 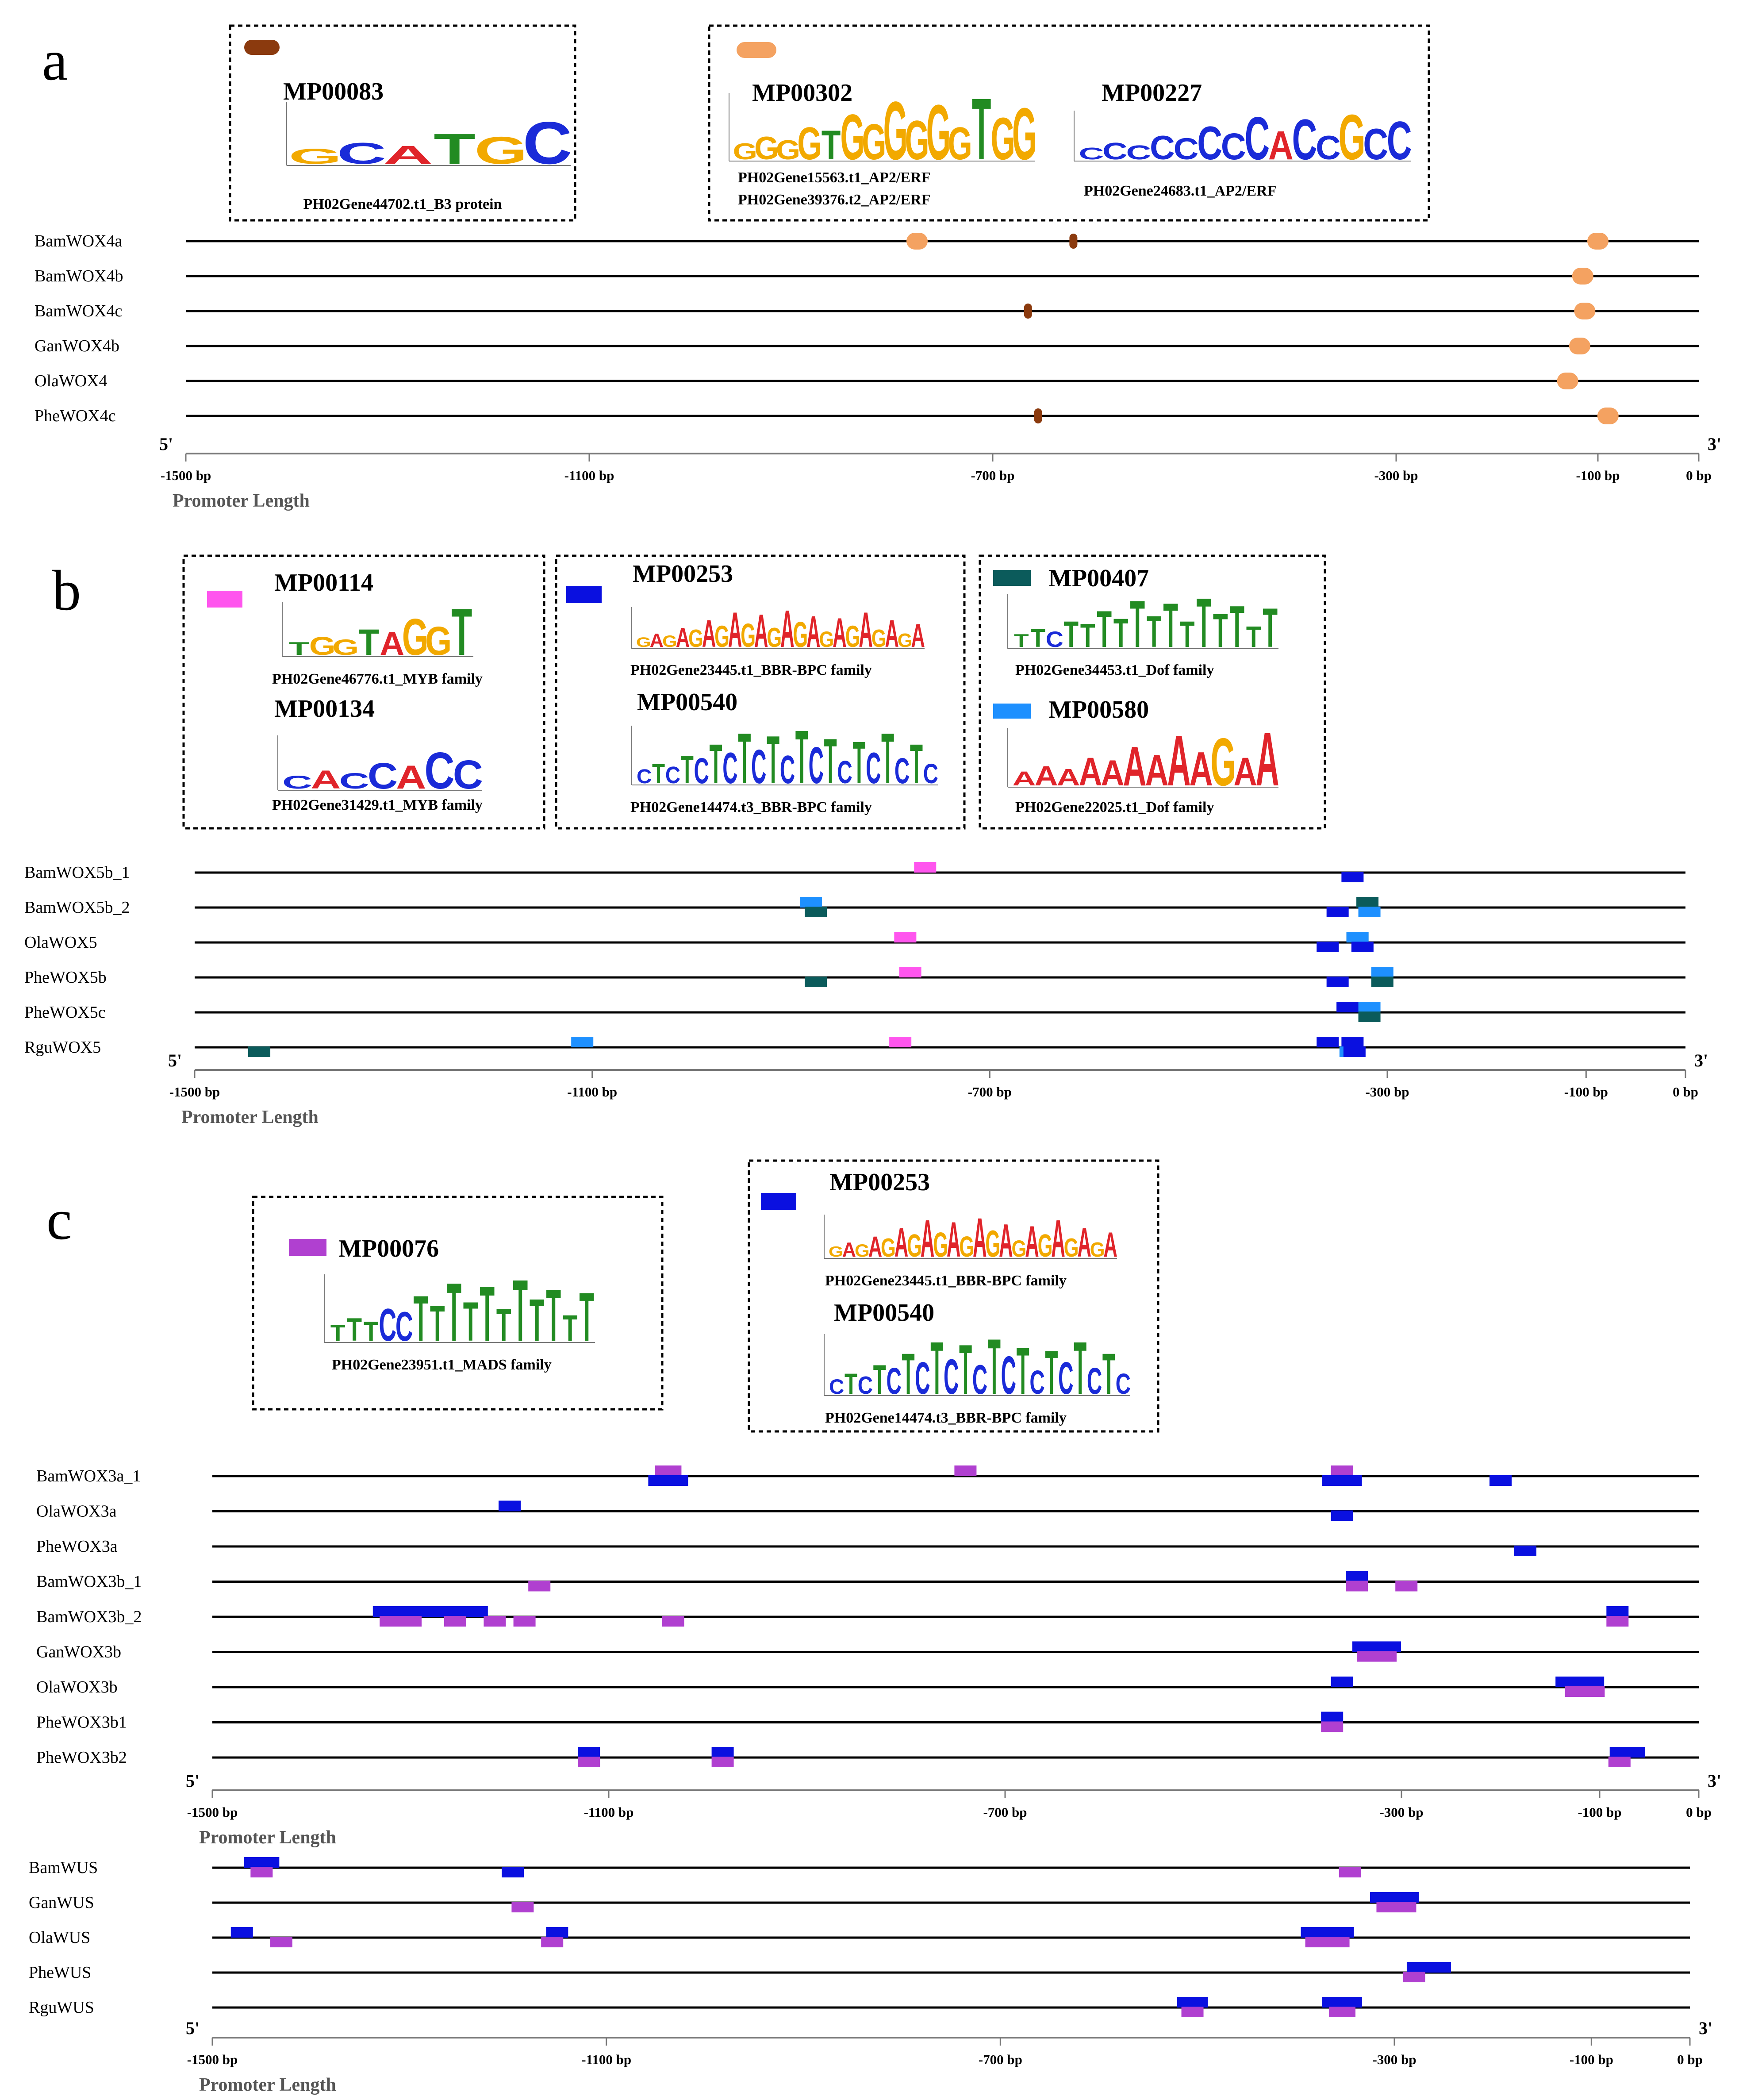 I want to click on motif-label-MP00134: MP00134, so click(x=324, y=709).